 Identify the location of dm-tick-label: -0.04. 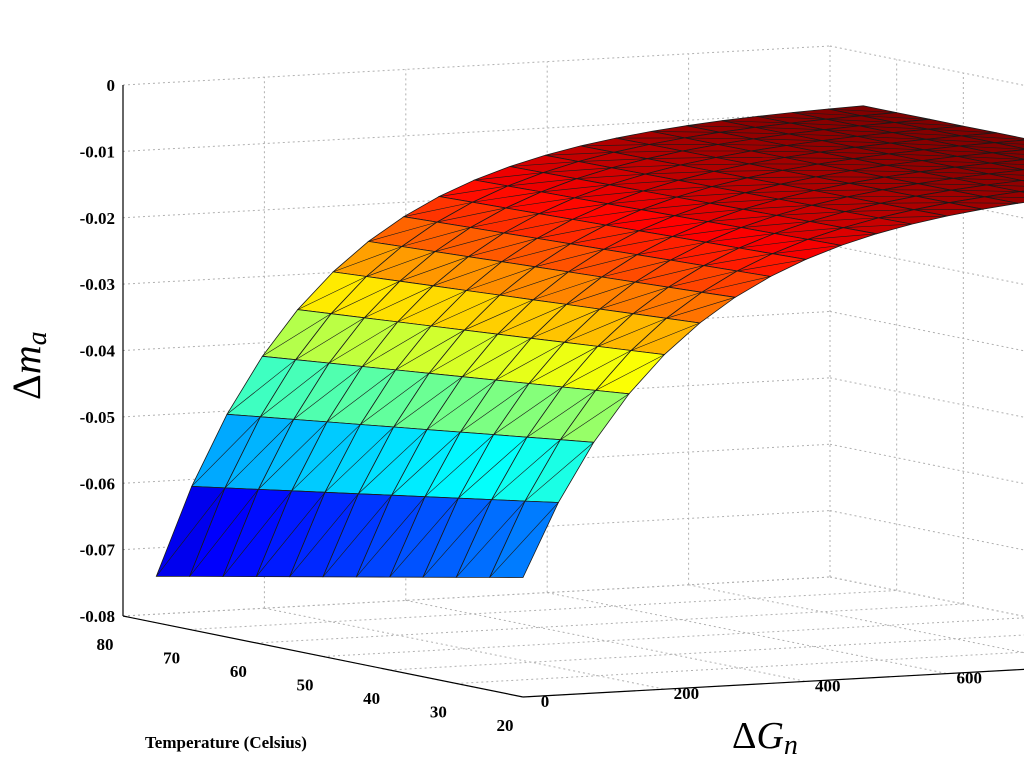
(98, 351).